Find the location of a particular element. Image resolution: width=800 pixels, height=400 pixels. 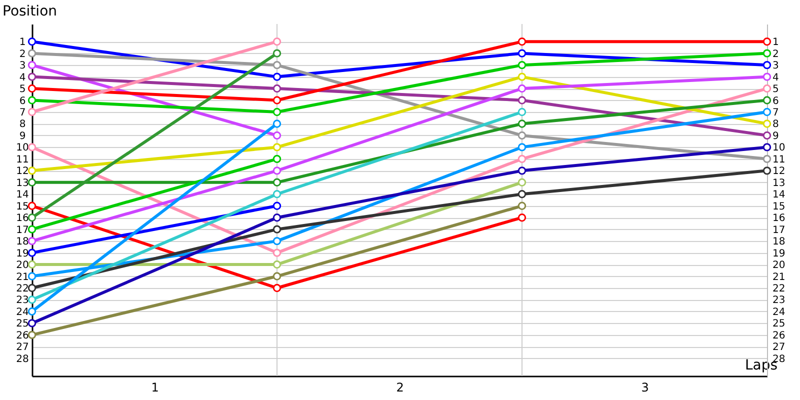

y-tick-label: 1 is located at coordinates (22, 42).